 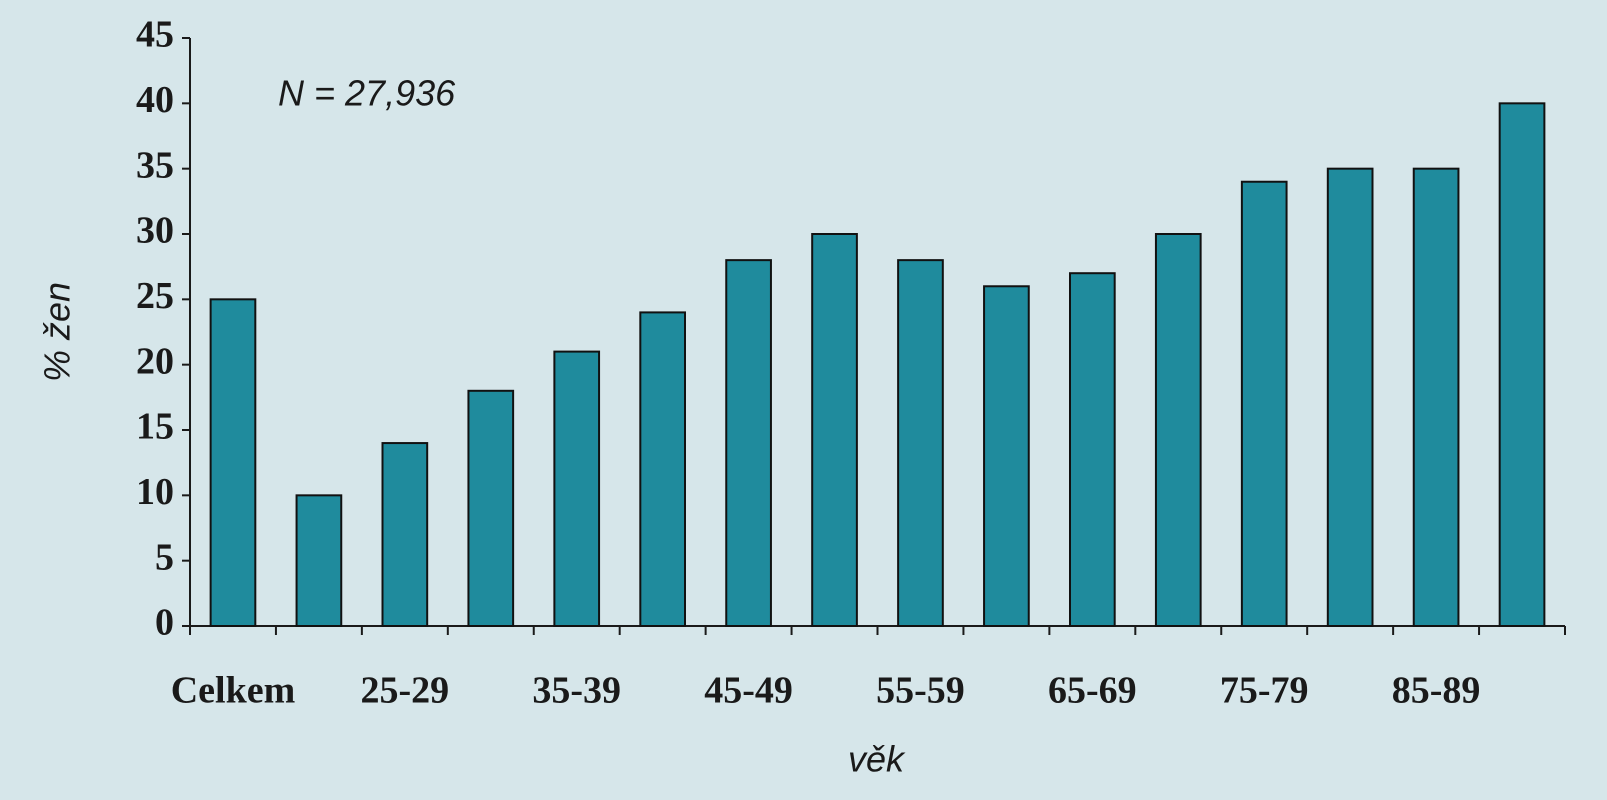 What do you see at coordinates (367, 93) in the screenshot?
I see `annotation: N = 27,936` at bounding box center [367, 93].